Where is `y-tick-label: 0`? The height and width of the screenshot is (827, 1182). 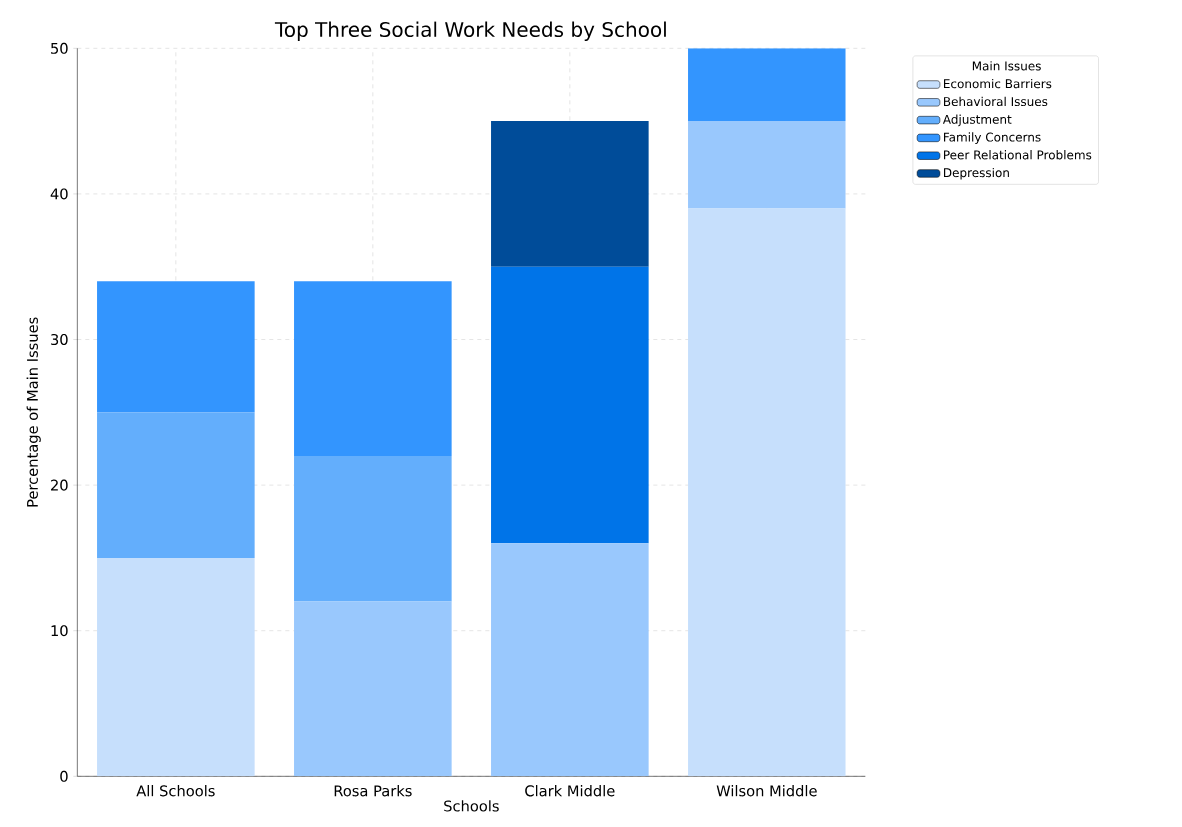
y-tick-label: 0 is located at coordinates (64, 776).